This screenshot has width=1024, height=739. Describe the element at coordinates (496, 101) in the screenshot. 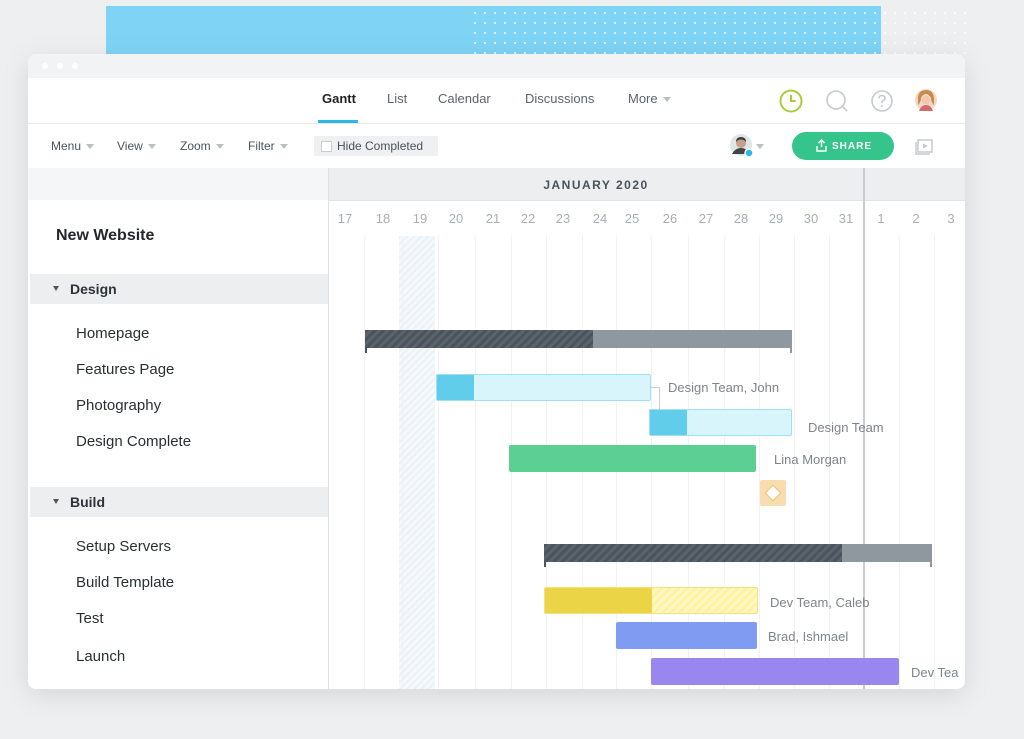

I see `view-navbar: Gantt List Calendar Discussions More` at that location.